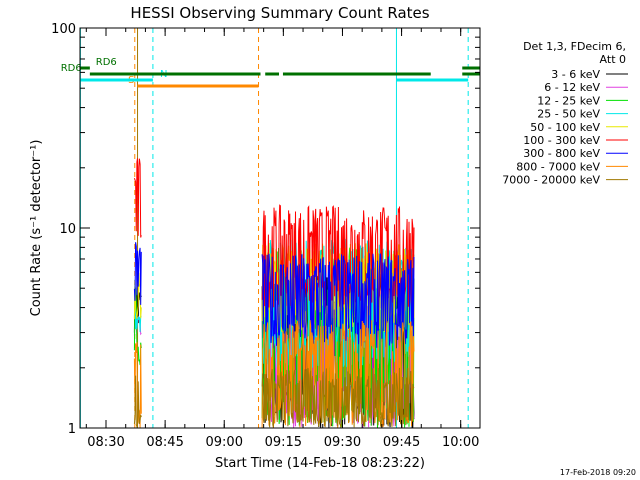 Image resolution: width=640 pixels, height=480 pixels. What do you see at coordinates (574, 46) in the screenshot?
I see `legend-header-0: Det 1,3, FDecim 6,` at bounding box center [574, 46].